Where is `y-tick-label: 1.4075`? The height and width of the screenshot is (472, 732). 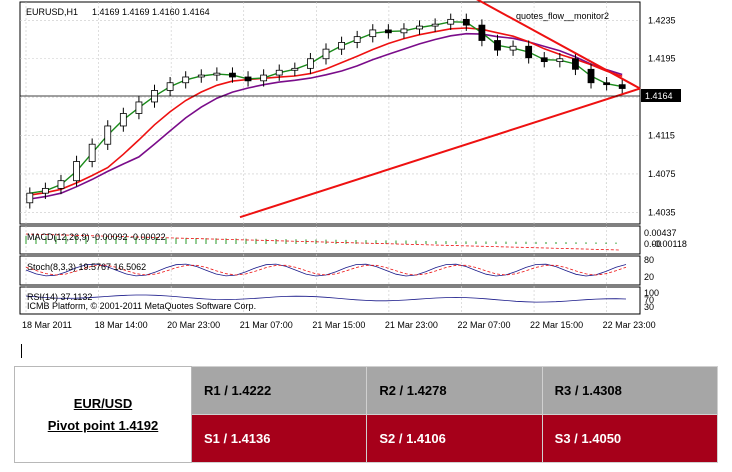 y-tick-label: 1.4075 is located at coordinates (662, 174).